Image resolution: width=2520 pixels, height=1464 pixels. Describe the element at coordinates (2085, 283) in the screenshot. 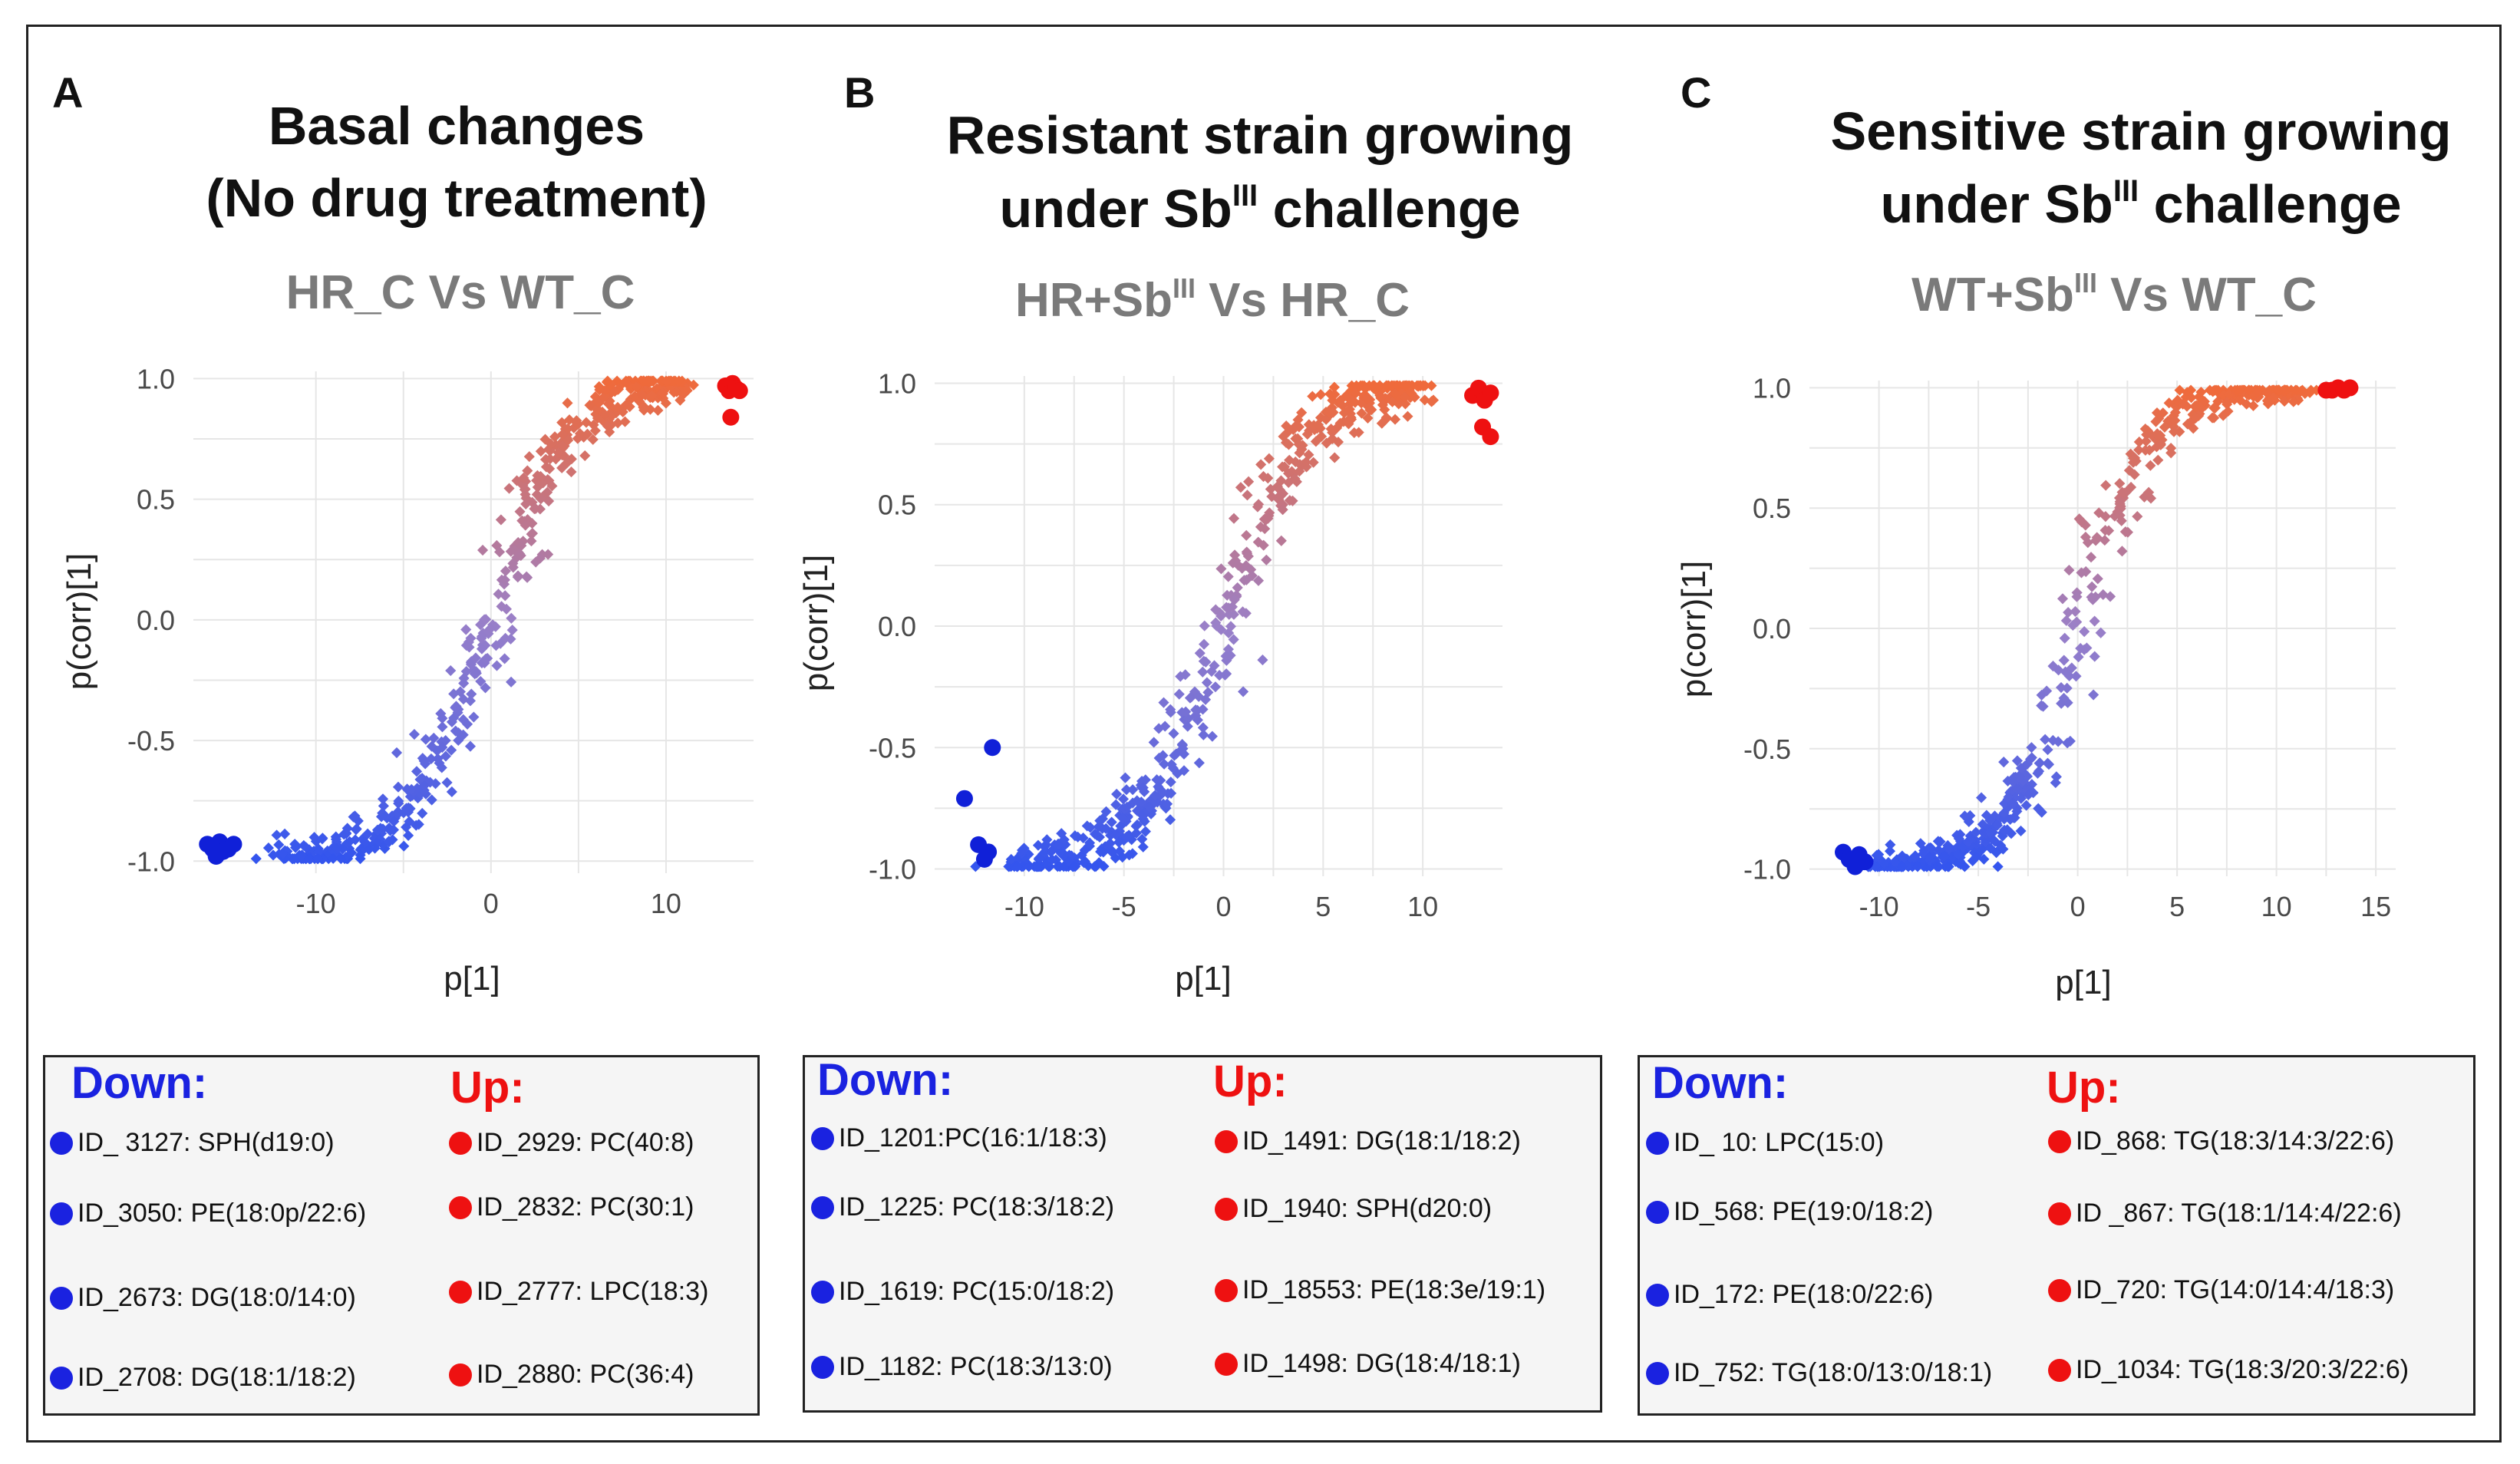

I see `panel-c-subtitle-sup: III` at that location.